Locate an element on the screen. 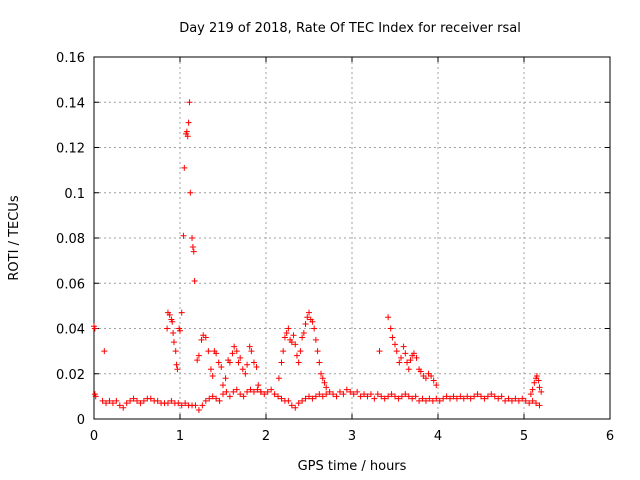 Image resolution: width=640 pixels, height=480 pixels. y-tick-label: 0.14 is located at coordinates (70, 103).